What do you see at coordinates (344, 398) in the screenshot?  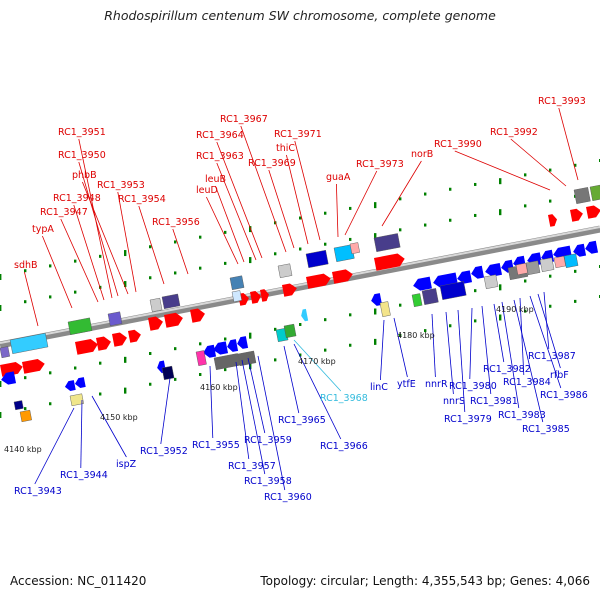 I see `gene-label: RC1_3968` at bounding box center [344, 398].